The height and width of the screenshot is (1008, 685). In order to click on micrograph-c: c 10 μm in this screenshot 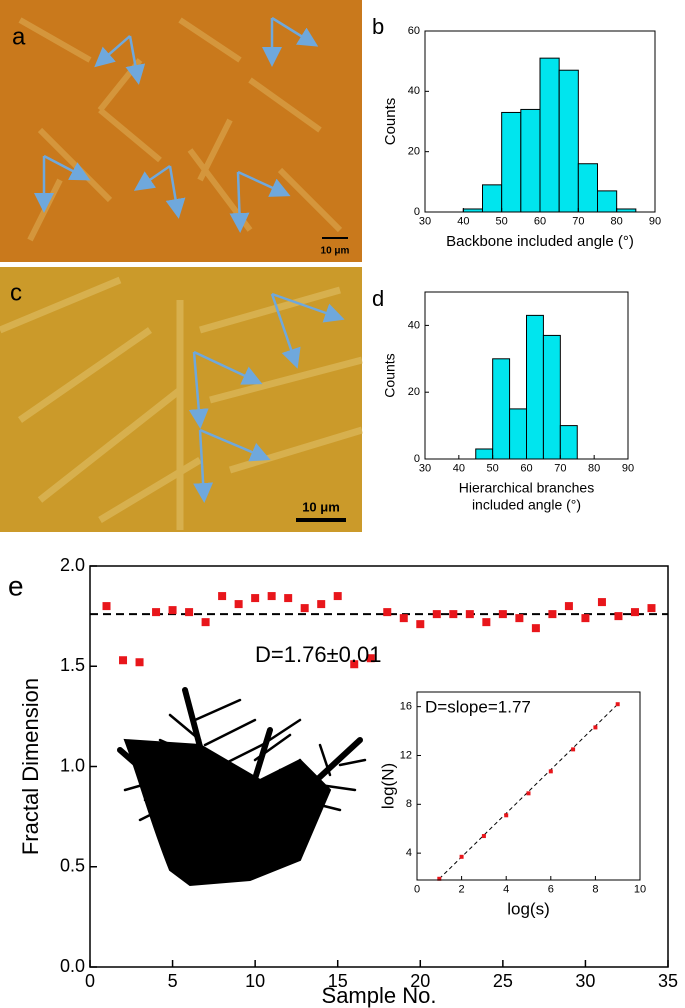, I will do `click(182, 399)`.